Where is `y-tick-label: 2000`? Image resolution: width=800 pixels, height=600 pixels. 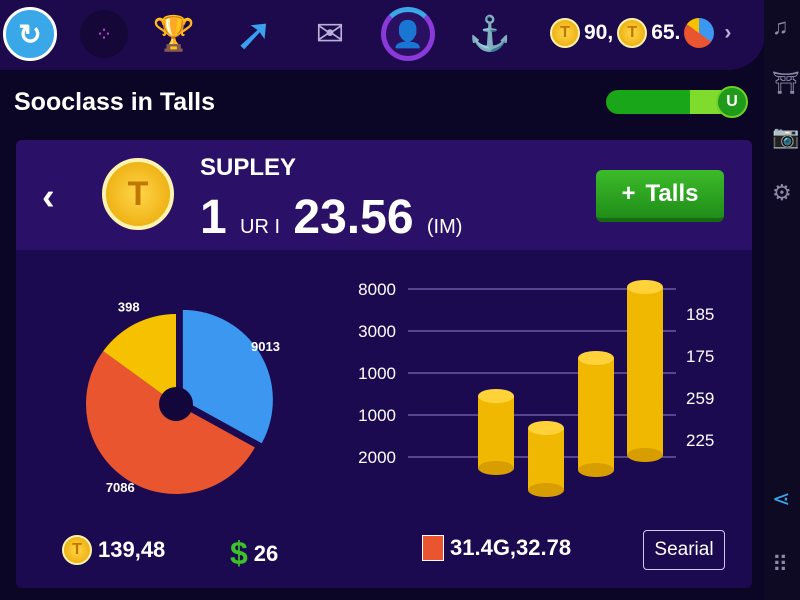
y-tick-label: 2000 is located at coordinates (377, 457).